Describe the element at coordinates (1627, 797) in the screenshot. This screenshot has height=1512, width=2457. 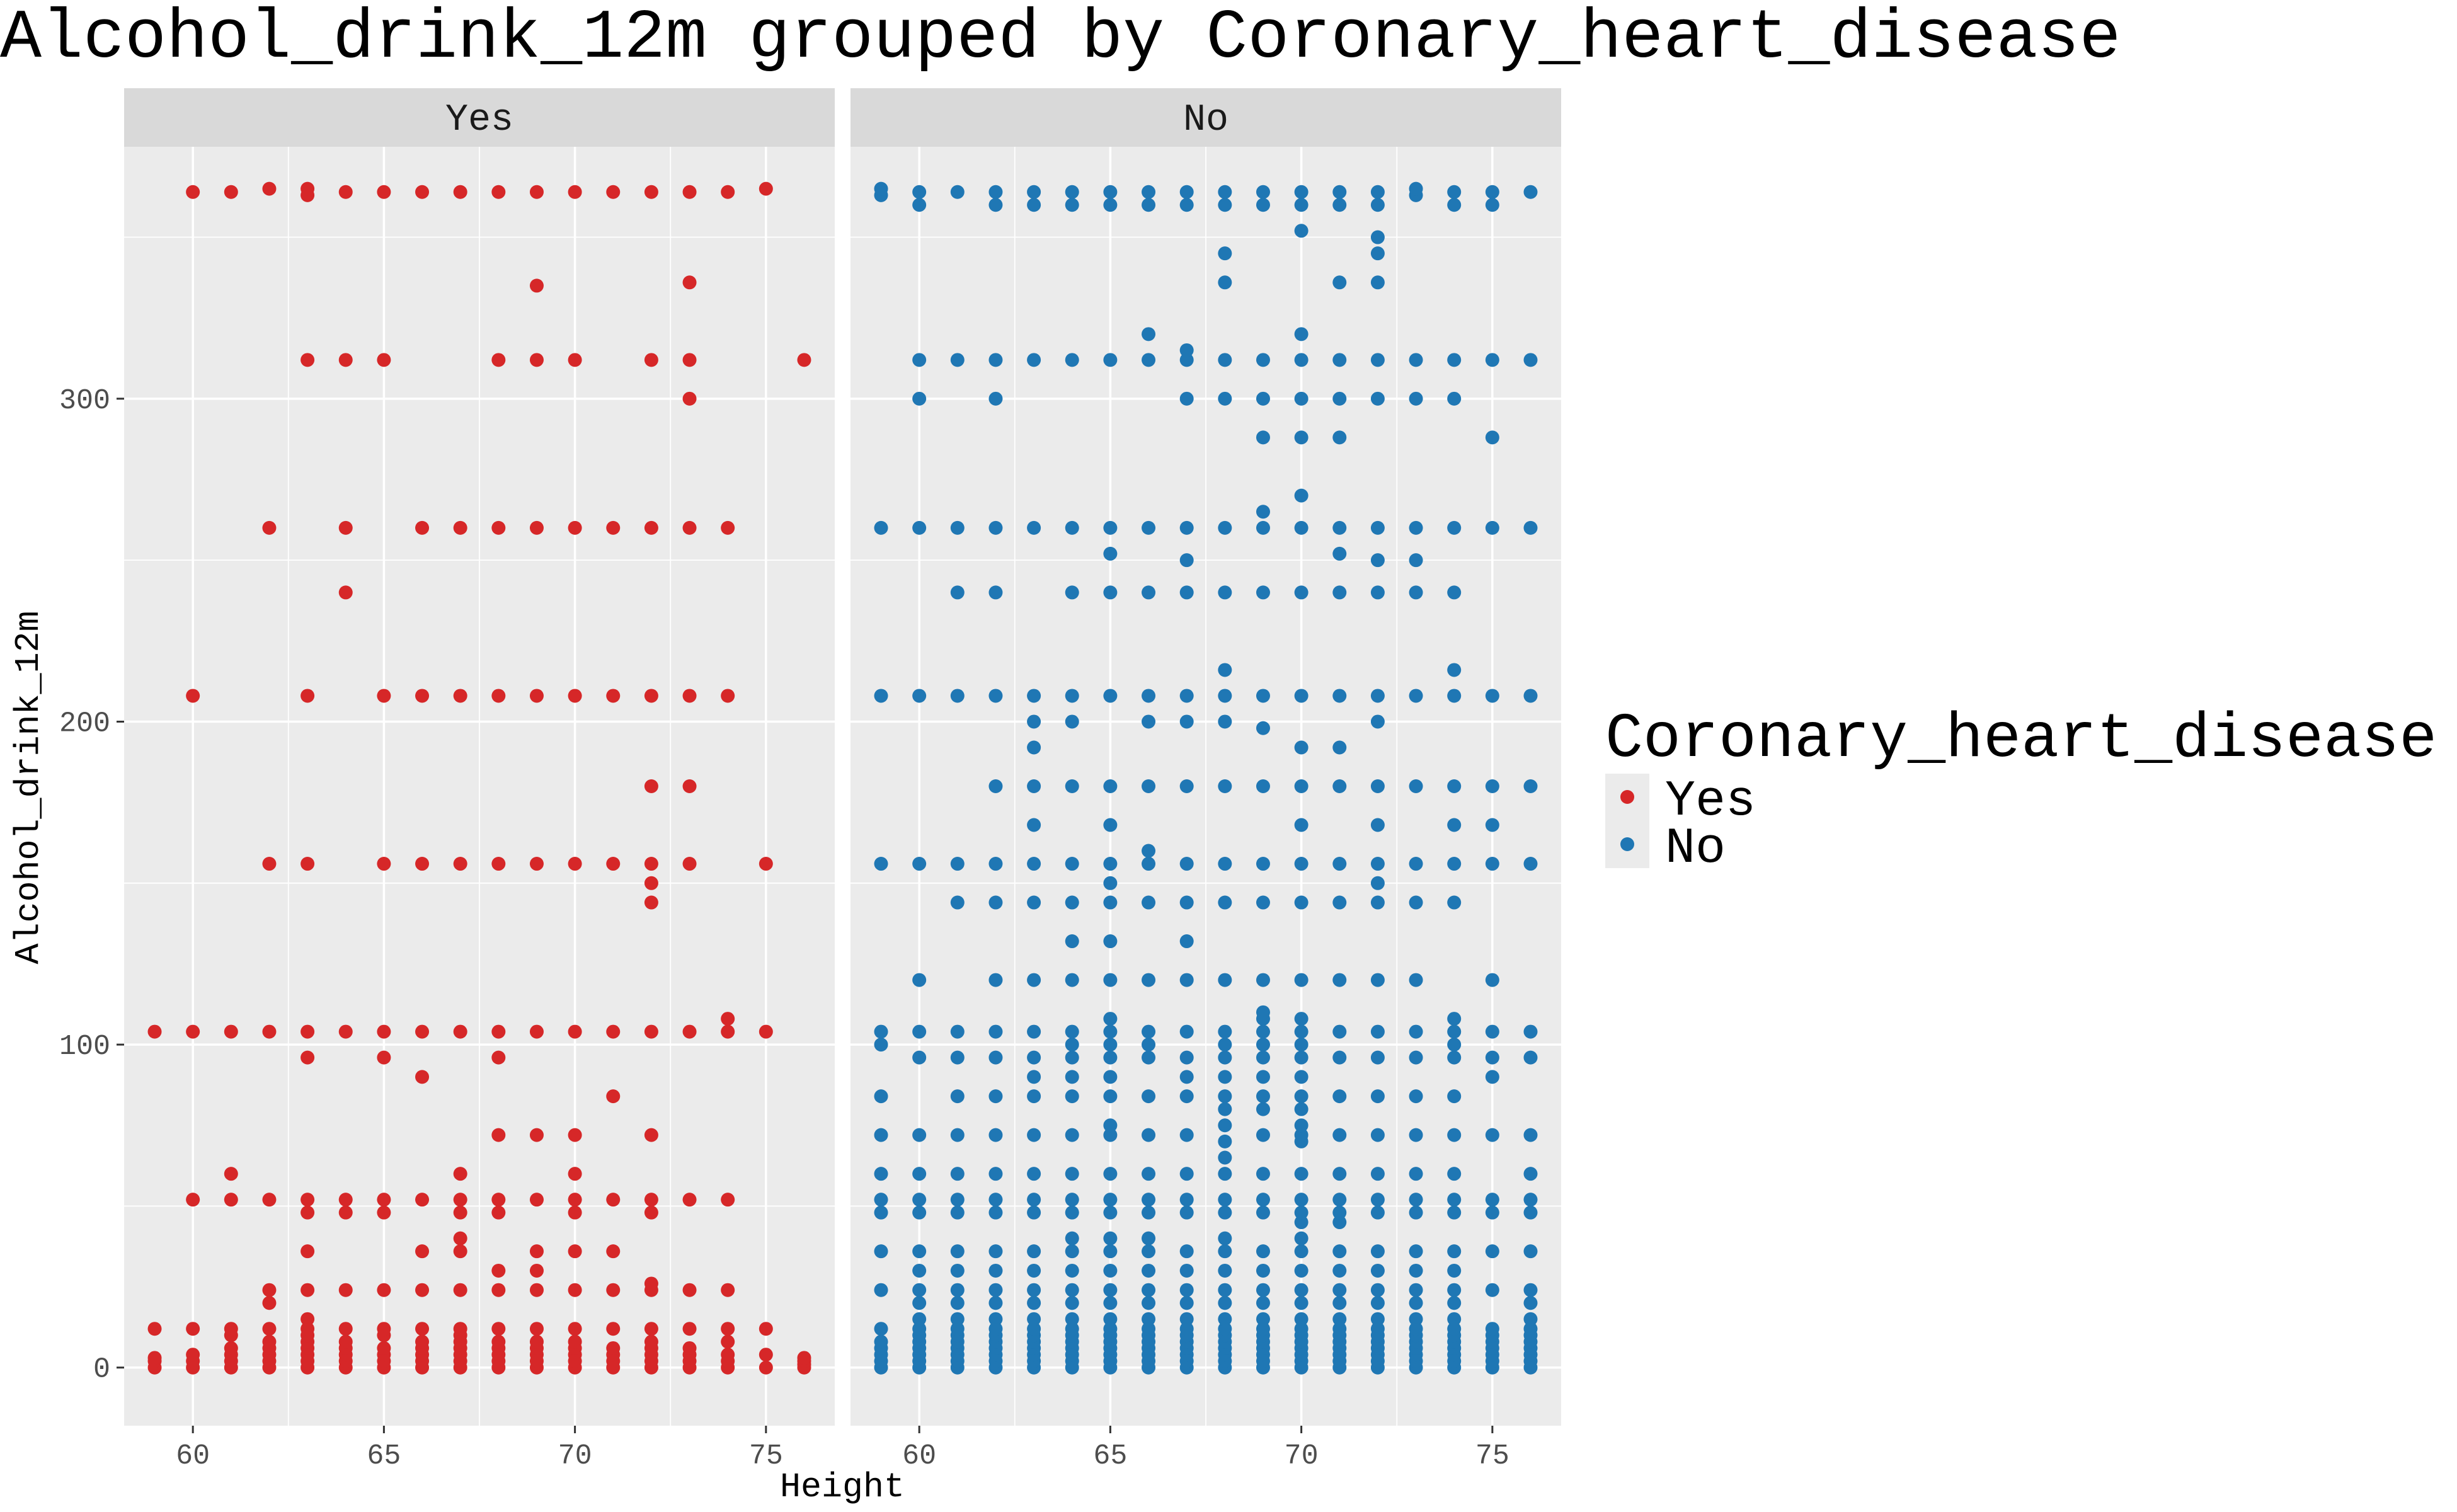
I see `legend-key-yes` at that location.